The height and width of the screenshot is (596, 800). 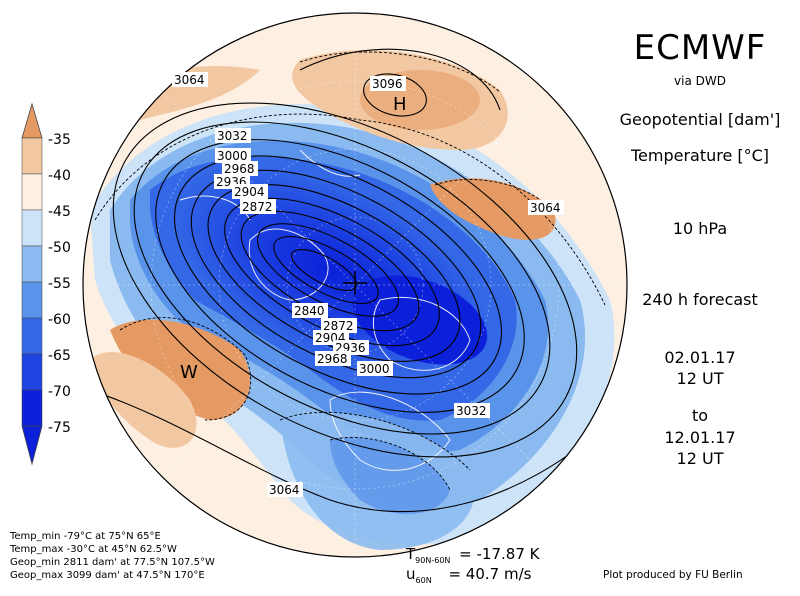 What do you see at coordinates (59, 284) in the screenshot?
I see `colorbar-label: -55` at bounding box center [59, 284].